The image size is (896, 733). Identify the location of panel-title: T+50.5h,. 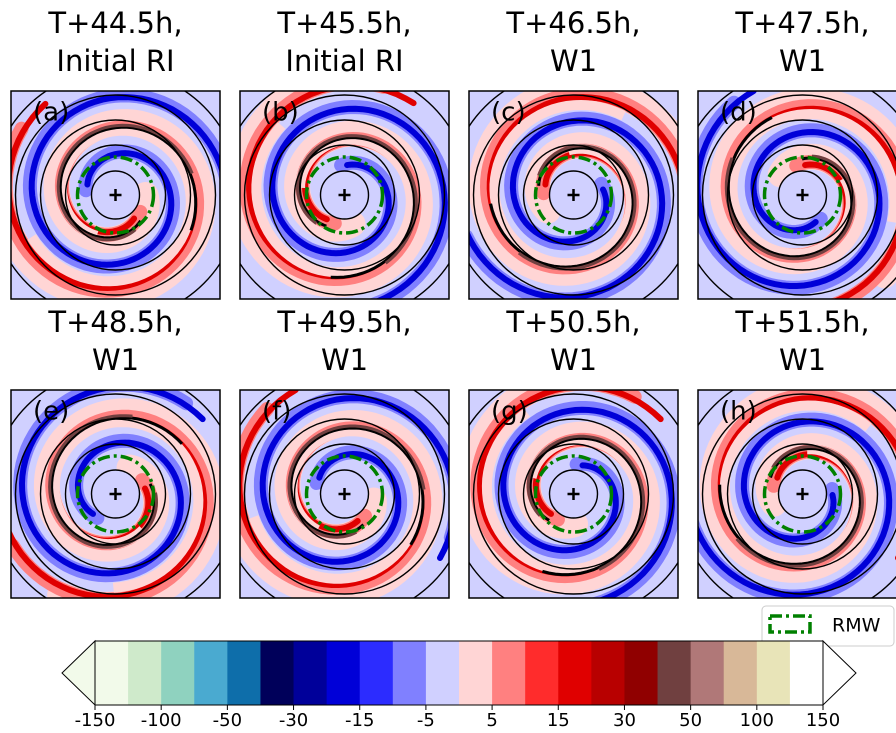
(572, 322).